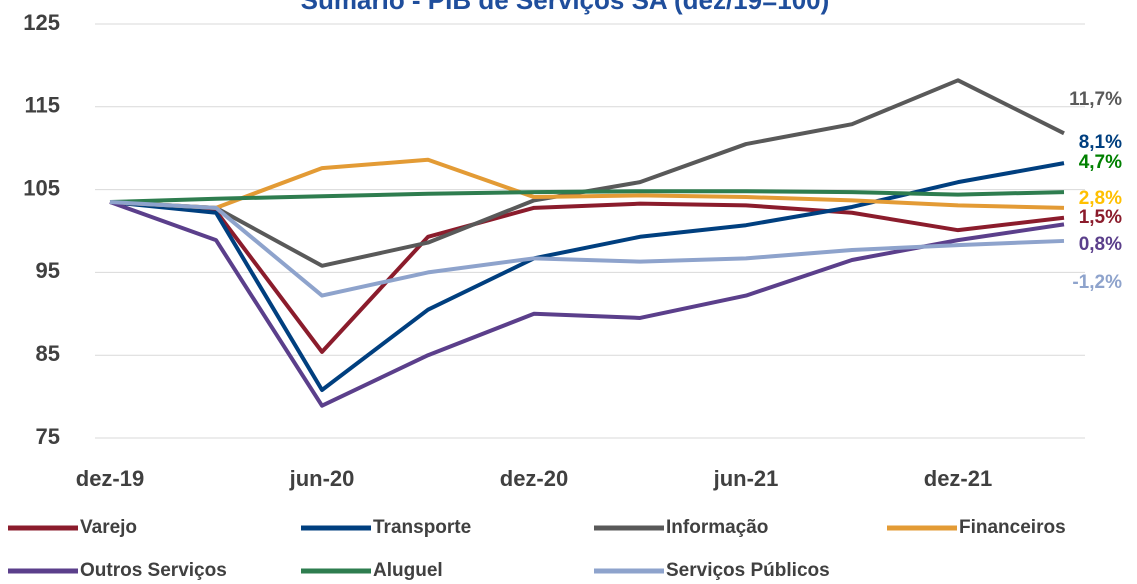 Image resolution: width=1137 pixels, height=584 pixels. I want to click on legend-label: Transporte, so click(422, 527).